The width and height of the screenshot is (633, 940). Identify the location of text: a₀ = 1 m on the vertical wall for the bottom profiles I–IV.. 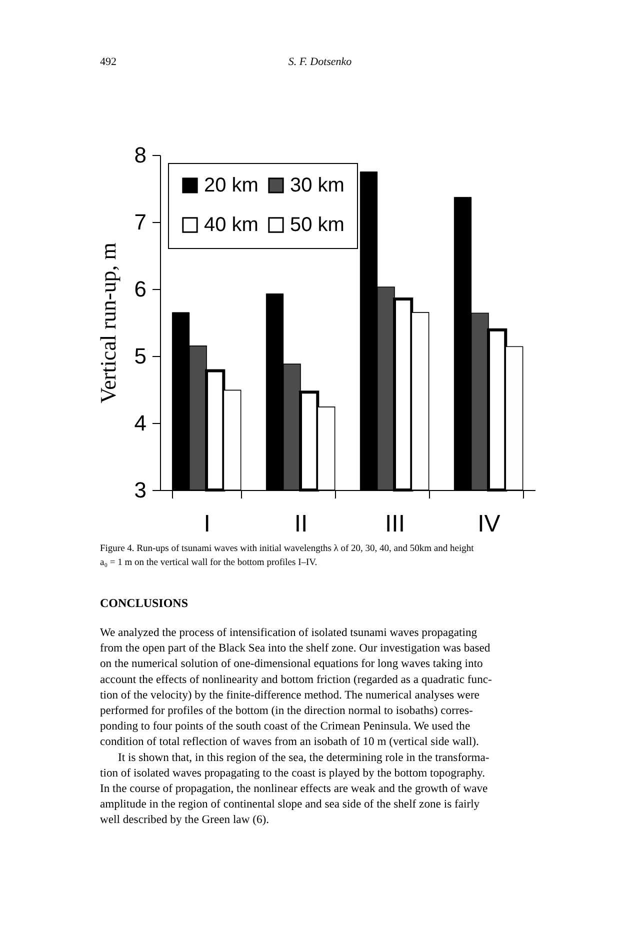
(209, 563).